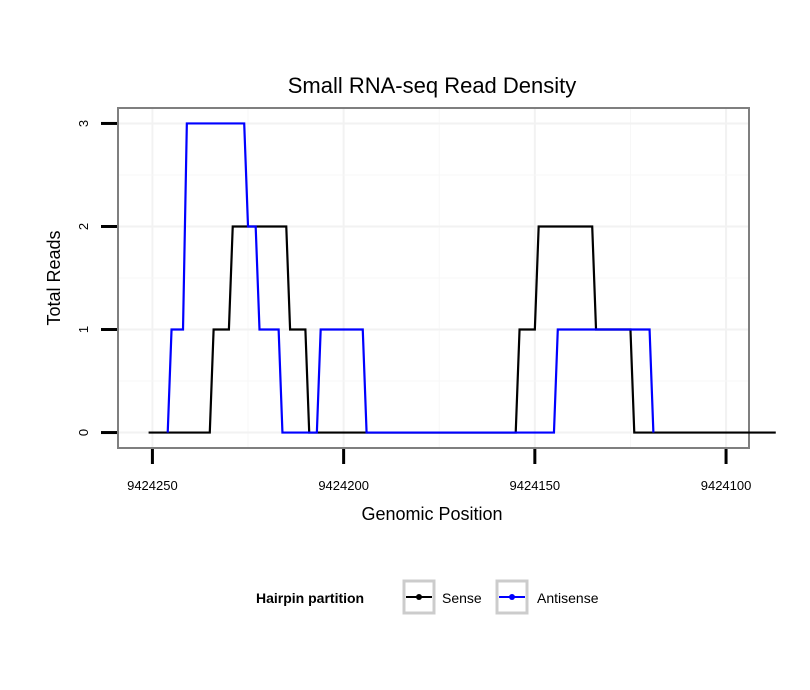 The height and width of the screenshot is (690, 810). Describe the element at coordinates (432, 85) in the screenshot. I see `chart-title: Small RNA-seq Read Density` at that location.